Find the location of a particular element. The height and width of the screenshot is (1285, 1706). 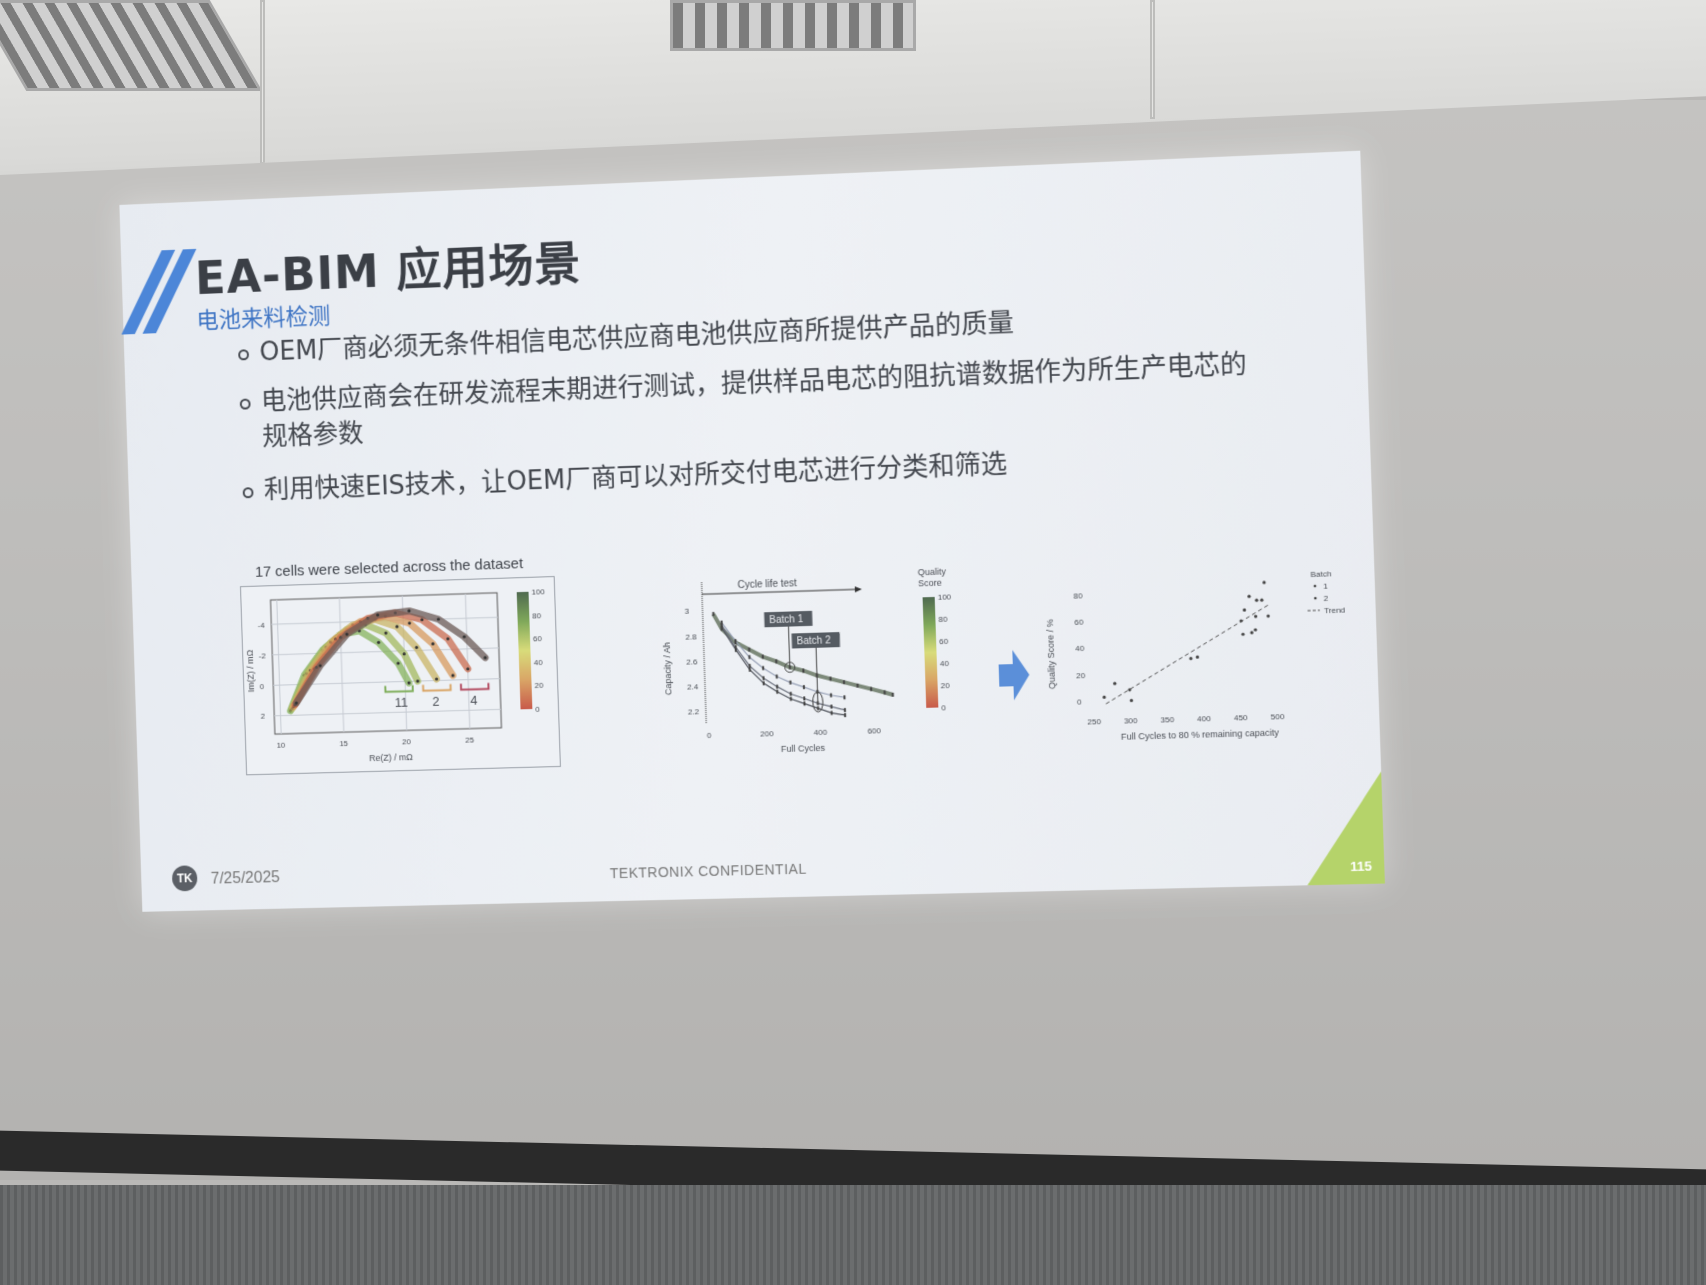

group-count-label: 2 is located at coordinates (436, 700).